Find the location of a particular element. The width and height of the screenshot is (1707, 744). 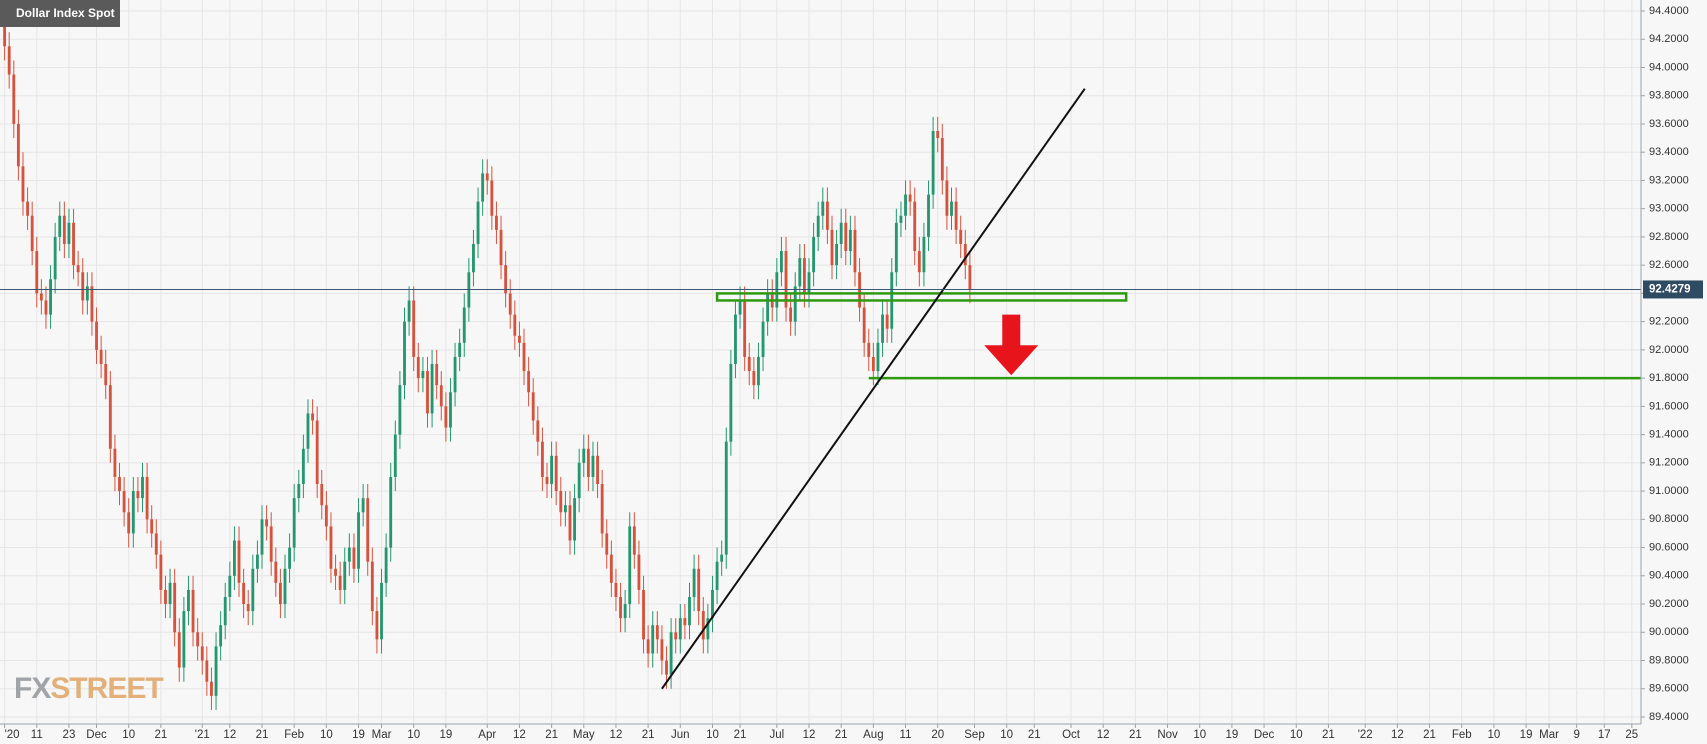

y-tick-label: 94.2000 is located at coordinates (1669, 39).